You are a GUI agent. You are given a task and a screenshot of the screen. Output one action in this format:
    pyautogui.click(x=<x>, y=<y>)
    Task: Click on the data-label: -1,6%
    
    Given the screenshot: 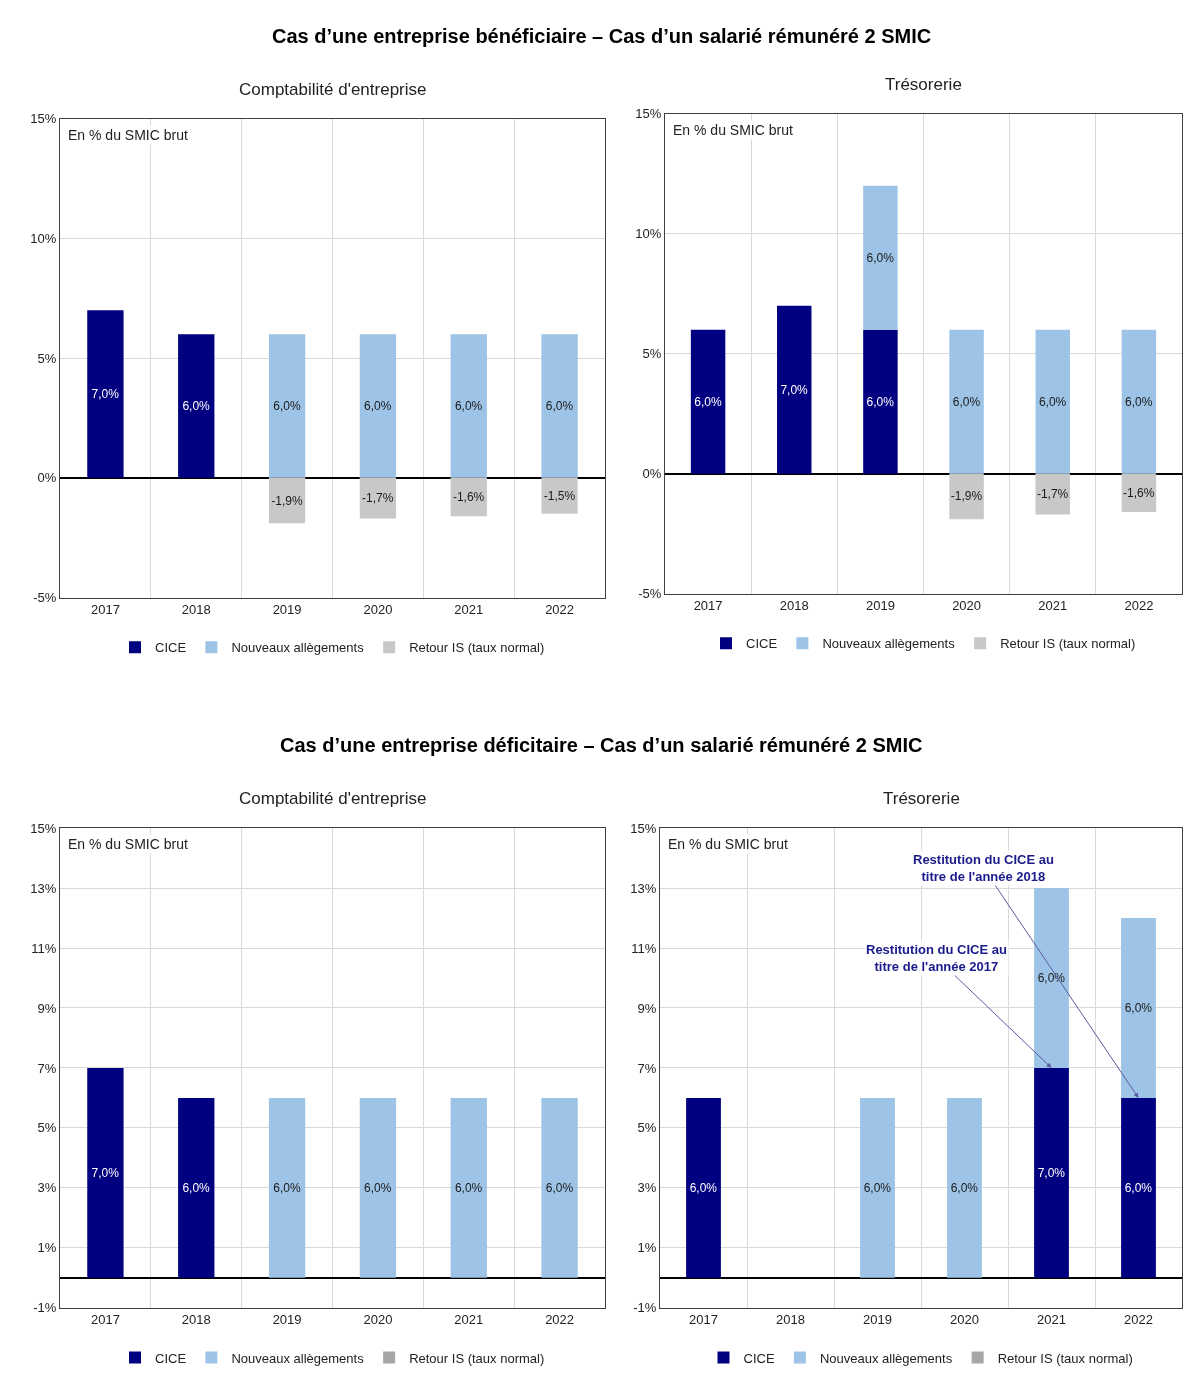 What is the action you would take?
    pyautogui.click(x=1139, y=492)
    